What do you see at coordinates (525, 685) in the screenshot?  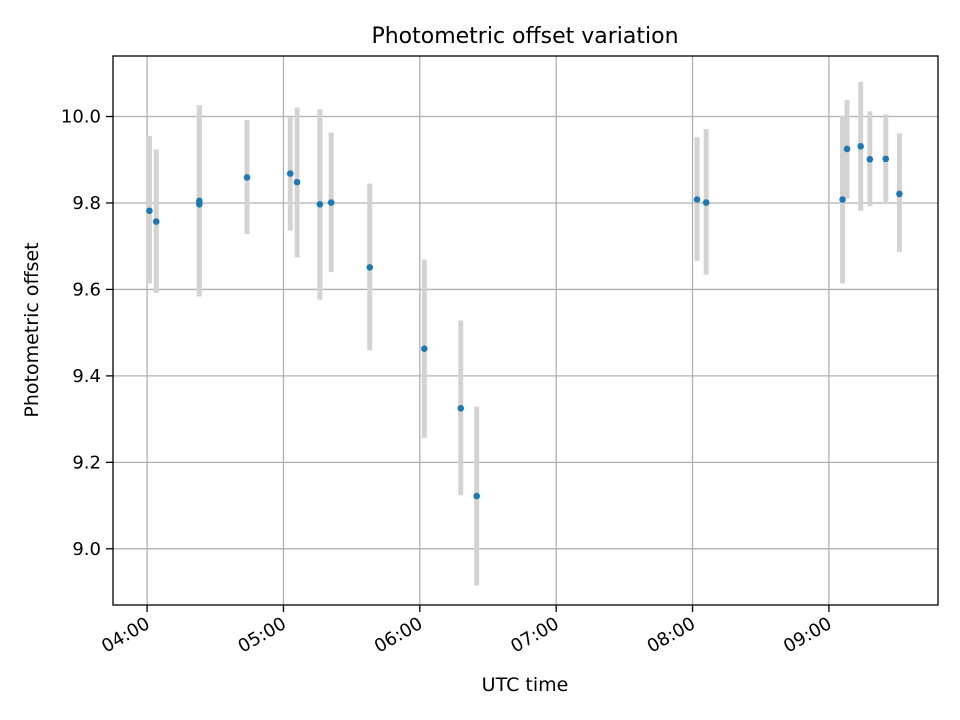 I see `x-axis-label: UTC time` at bounding box center [525, 685].